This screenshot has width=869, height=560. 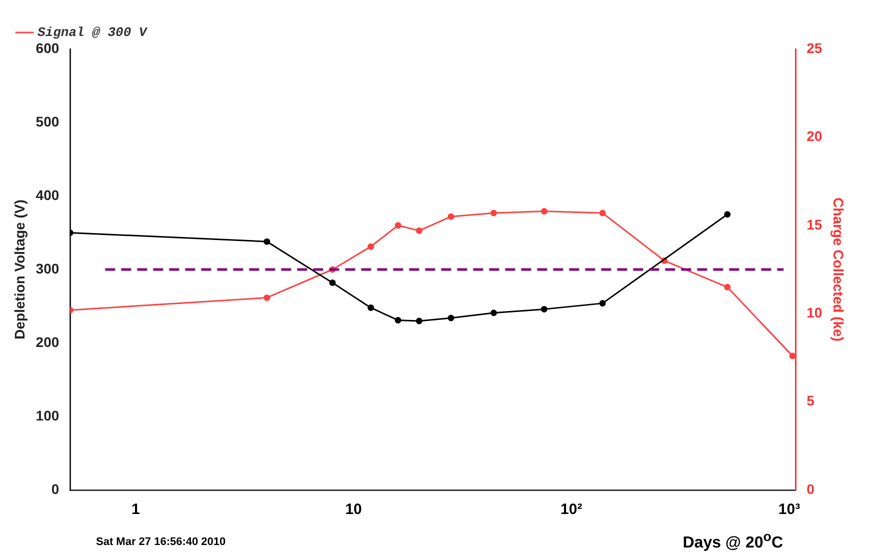 What do you see at coordinates (48, 415) in the screenshot?
I see `y-tick-label: 100` at bounding box center [48, 415].